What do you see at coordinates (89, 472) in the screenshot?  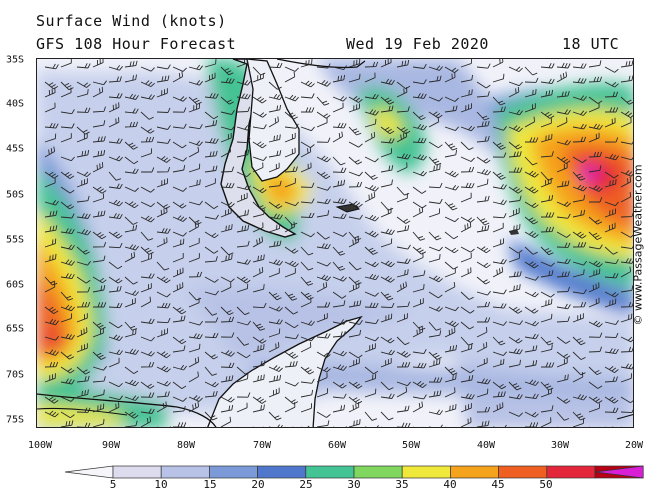 I see `legend-cell` at bounding box center [89, 472].